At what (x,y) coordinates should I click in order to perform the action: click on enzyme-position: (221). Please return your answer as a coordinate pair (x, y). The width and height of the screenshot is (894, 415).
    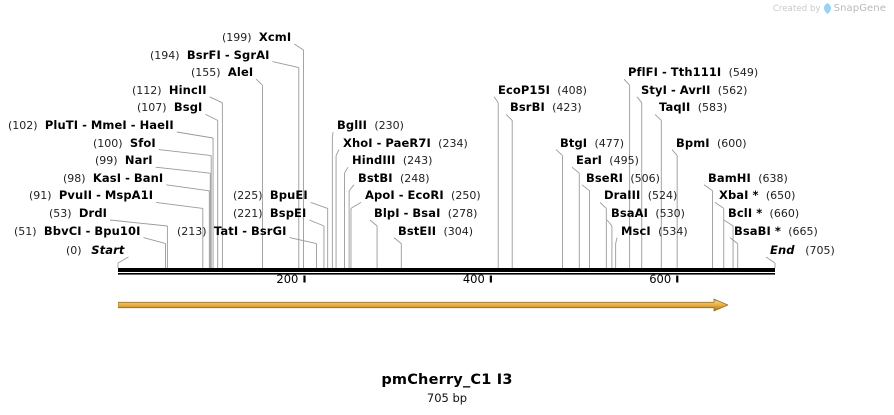
    Looking at the image, I should click on (248, 213).